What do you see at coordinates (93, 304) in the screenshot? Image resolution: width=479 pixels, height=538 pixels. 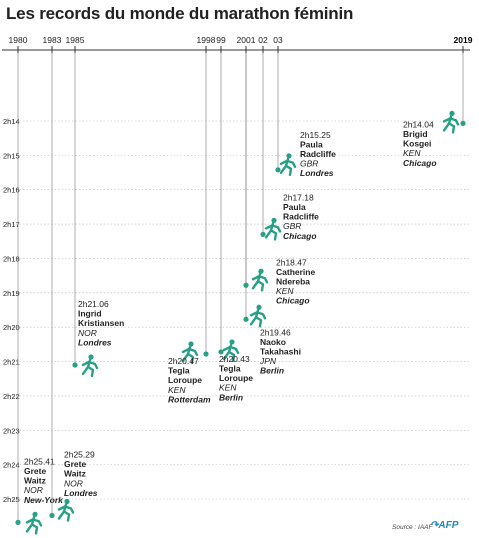 I see `record-time-label: 2h21.06` at bounding box center [93, 304].